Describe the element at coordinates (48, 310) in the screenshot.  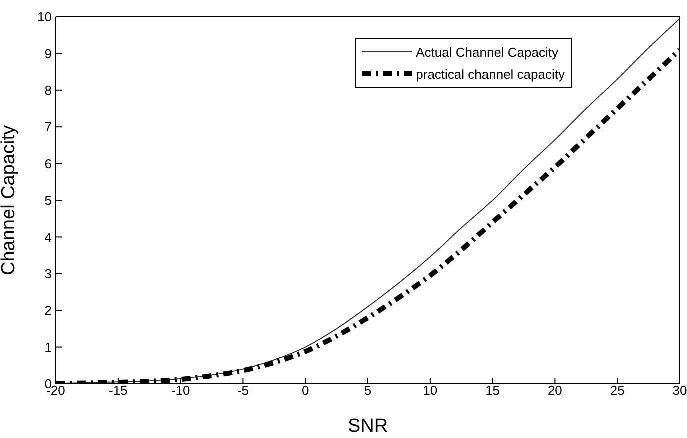
I see `y-tick-label: 2` at that location.